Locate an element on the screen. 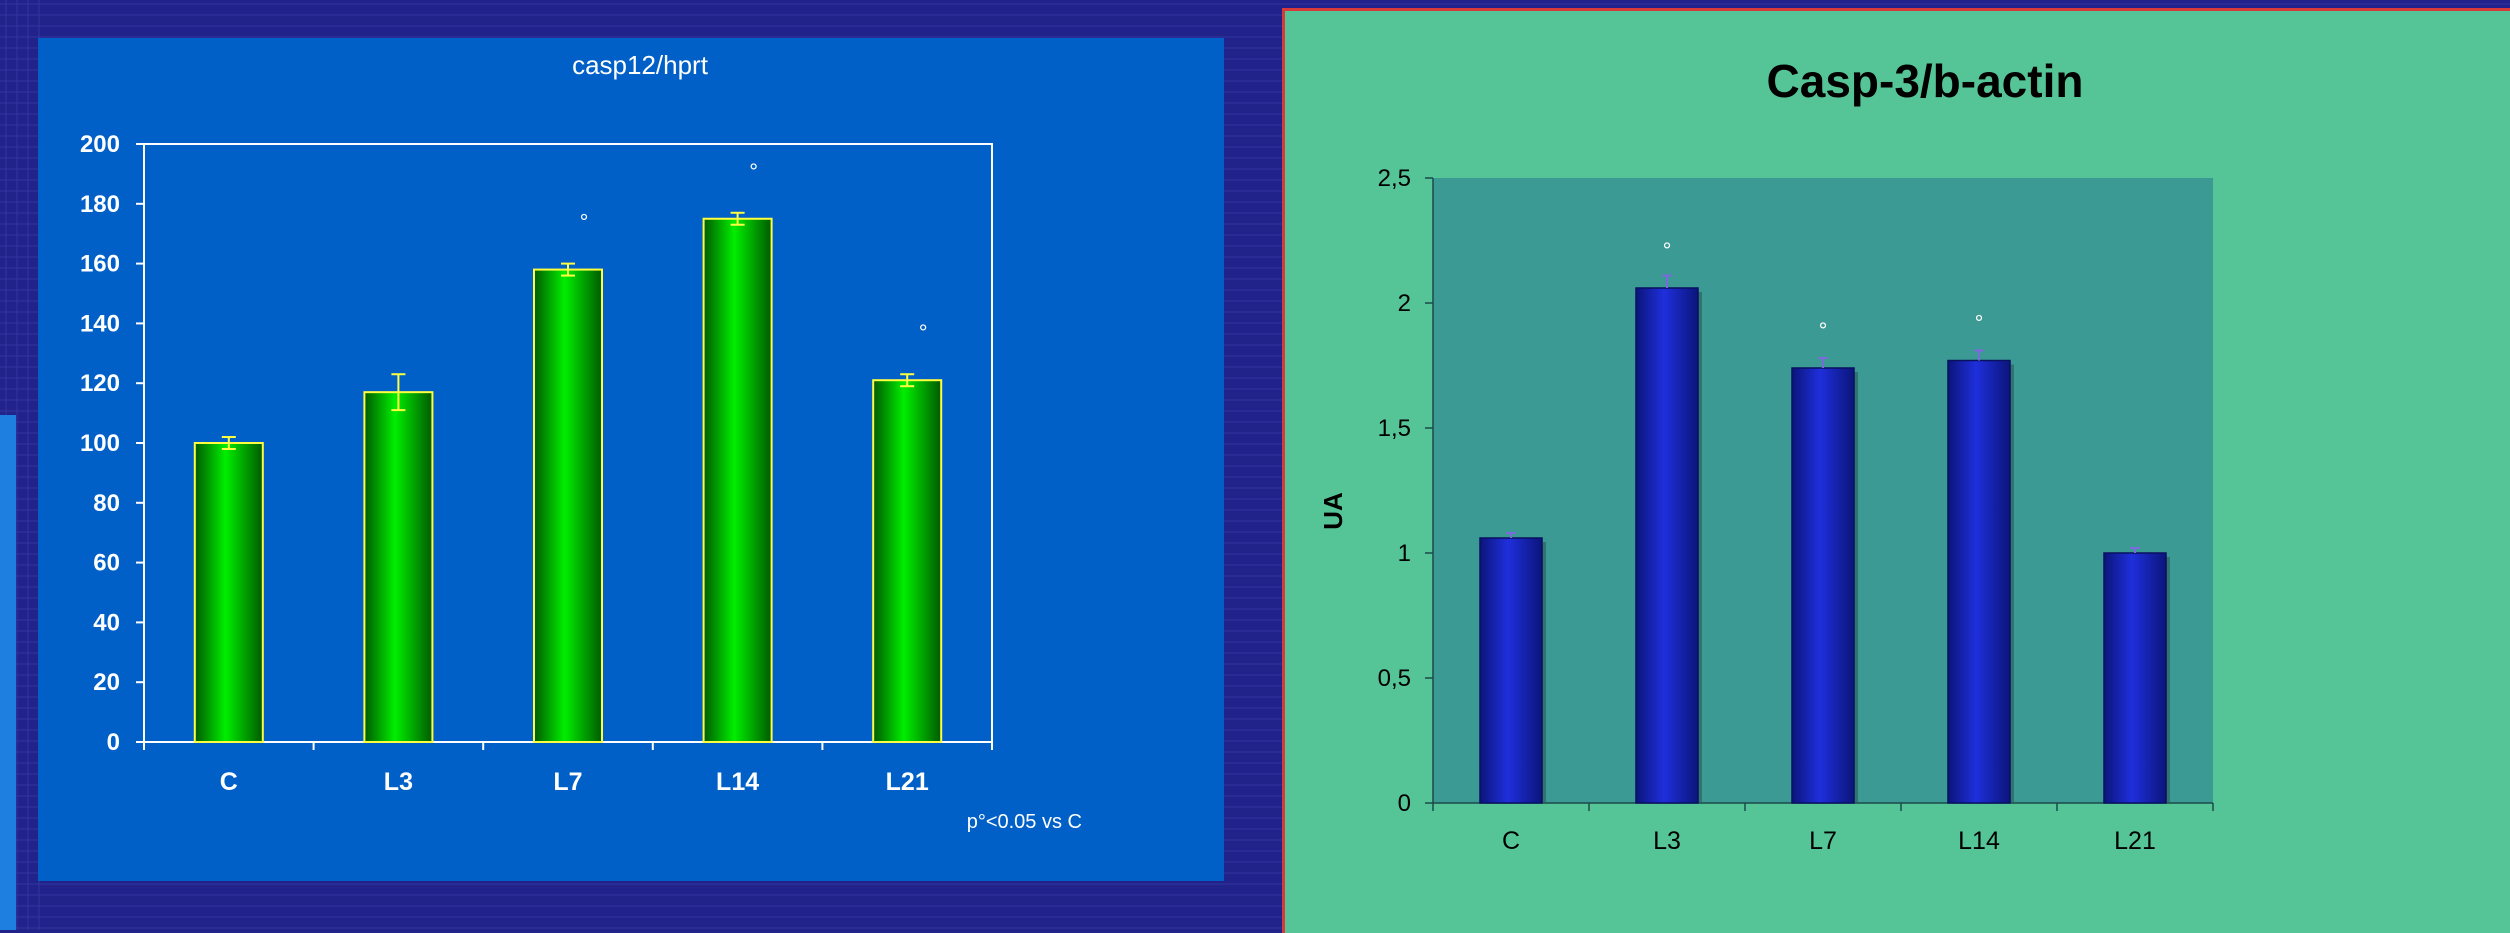  y-tick-label: 60 is located at coordinates (106, 563).